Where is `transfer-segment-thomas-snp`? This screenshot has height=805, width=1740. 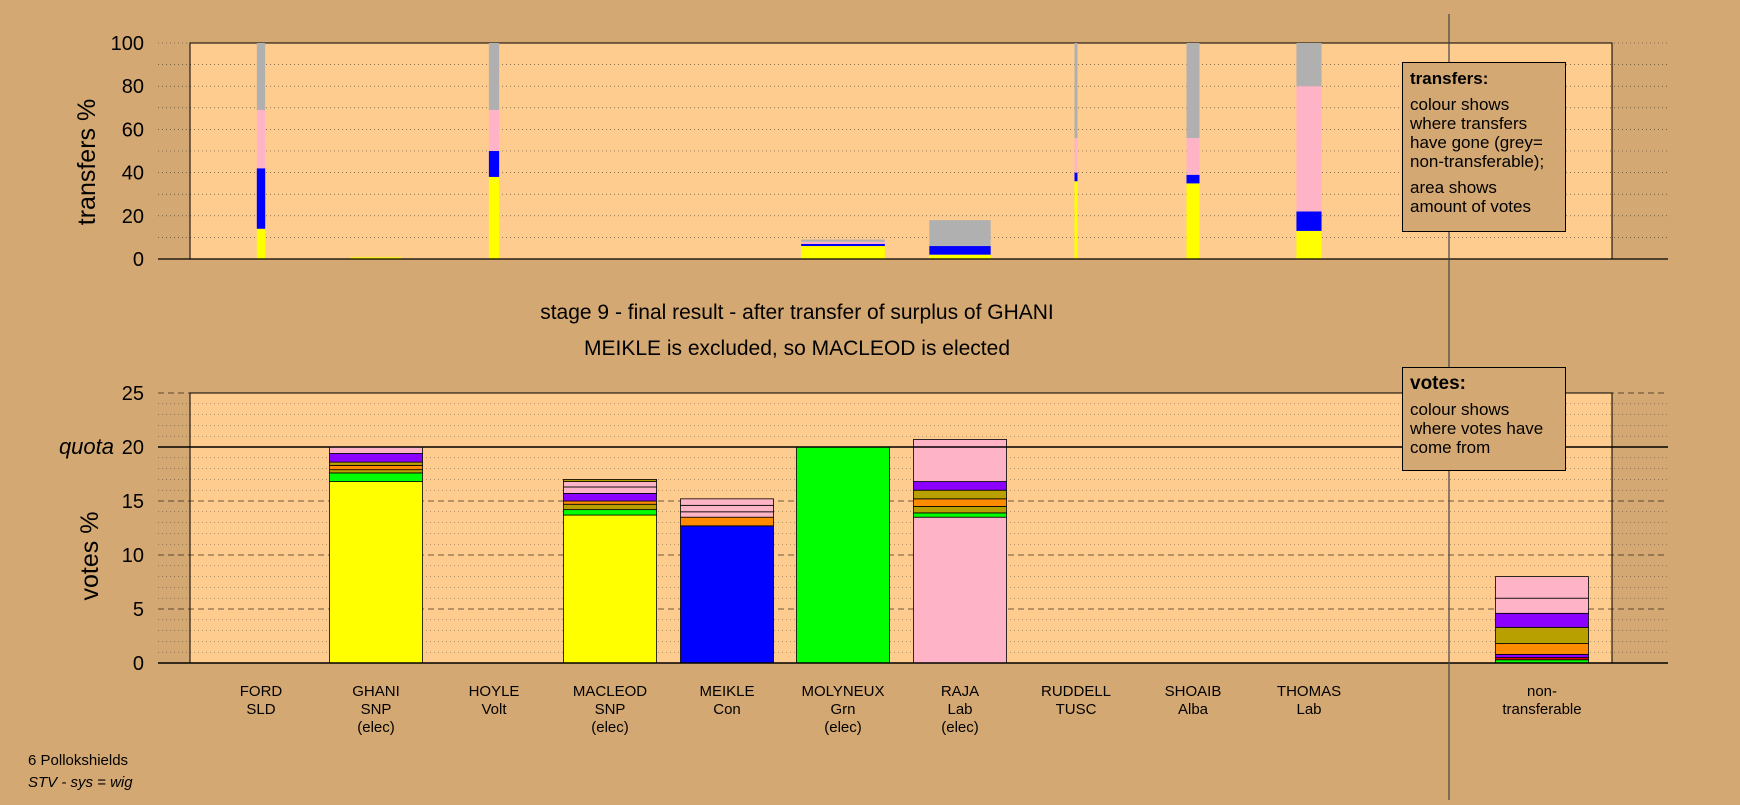 transfer-segment-thomas-snp is located at coordinates (1309, 244).